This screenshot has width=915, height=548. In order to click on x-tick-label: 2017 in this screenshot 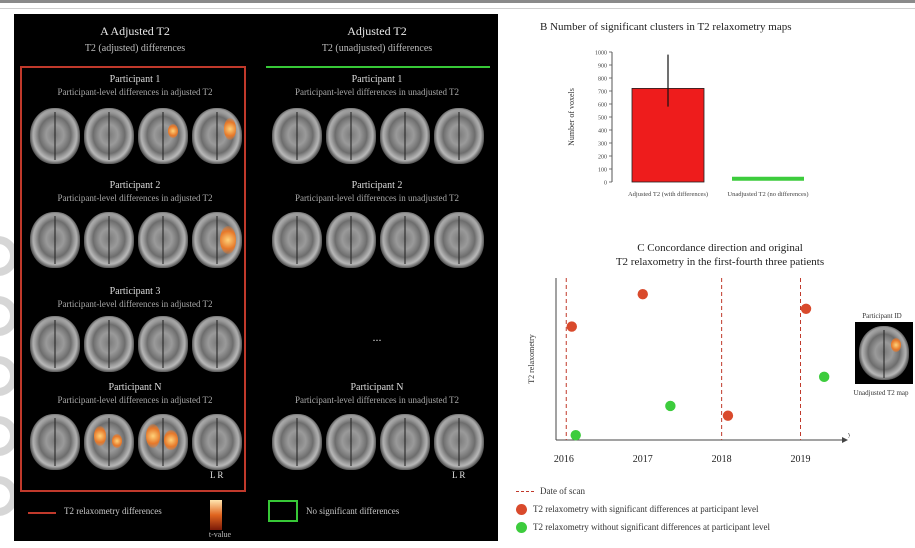, I will do `click(643, 459)`.